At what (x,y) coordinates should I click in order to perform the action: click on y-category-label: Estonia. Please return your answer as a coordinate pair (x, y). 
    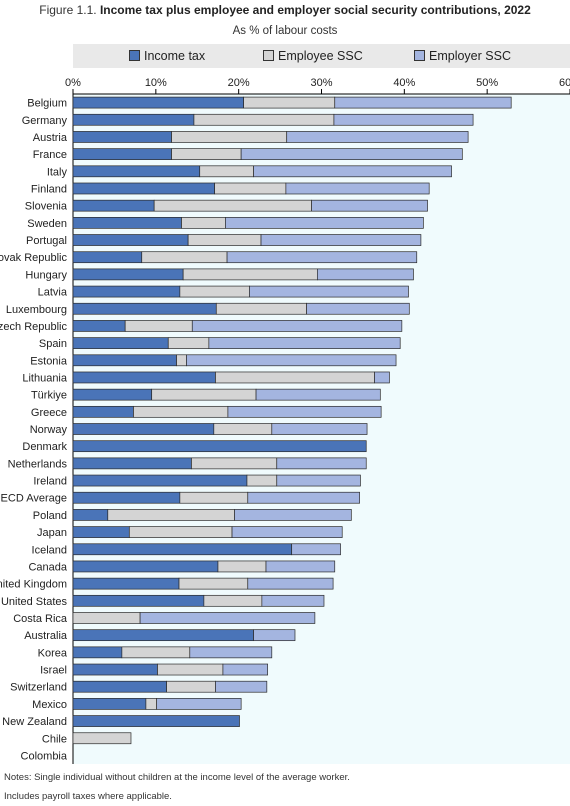
    Looking at the image, I should click on (49, 361).